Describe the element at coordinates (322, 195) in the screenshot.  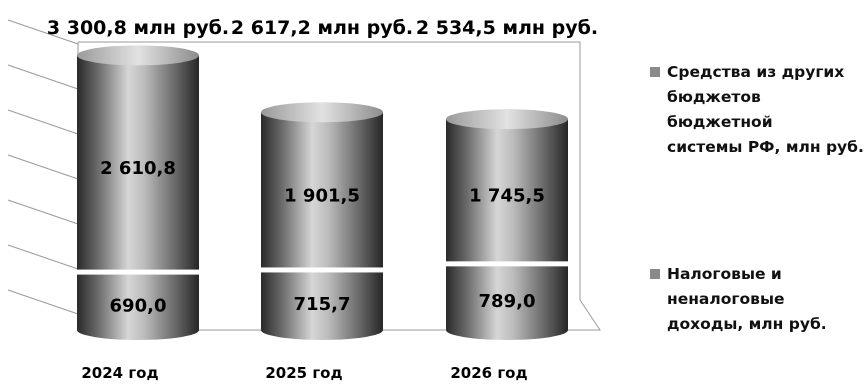
I see `data-label-transfers: 1 901,5` at that location.